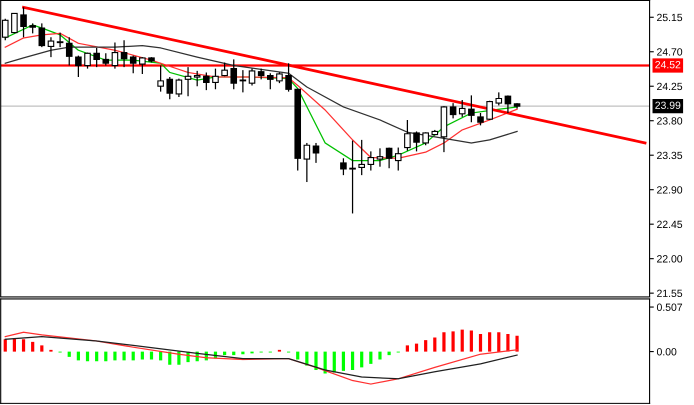  Describe the element at coordinates (669, 18) in the screenshot. I see `y-tick-label: 25.15` at that location.